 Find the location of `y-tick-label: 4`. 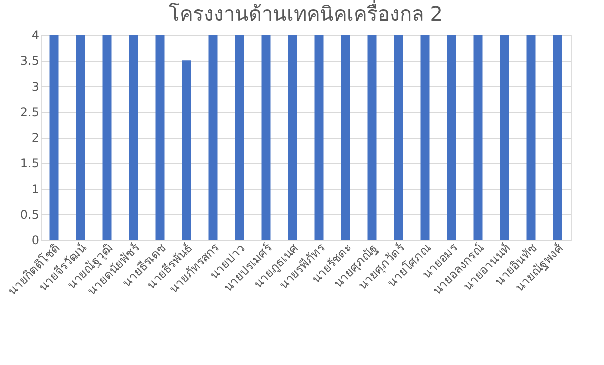

y-tick-label: 4 is located at coordinates (36, 35).